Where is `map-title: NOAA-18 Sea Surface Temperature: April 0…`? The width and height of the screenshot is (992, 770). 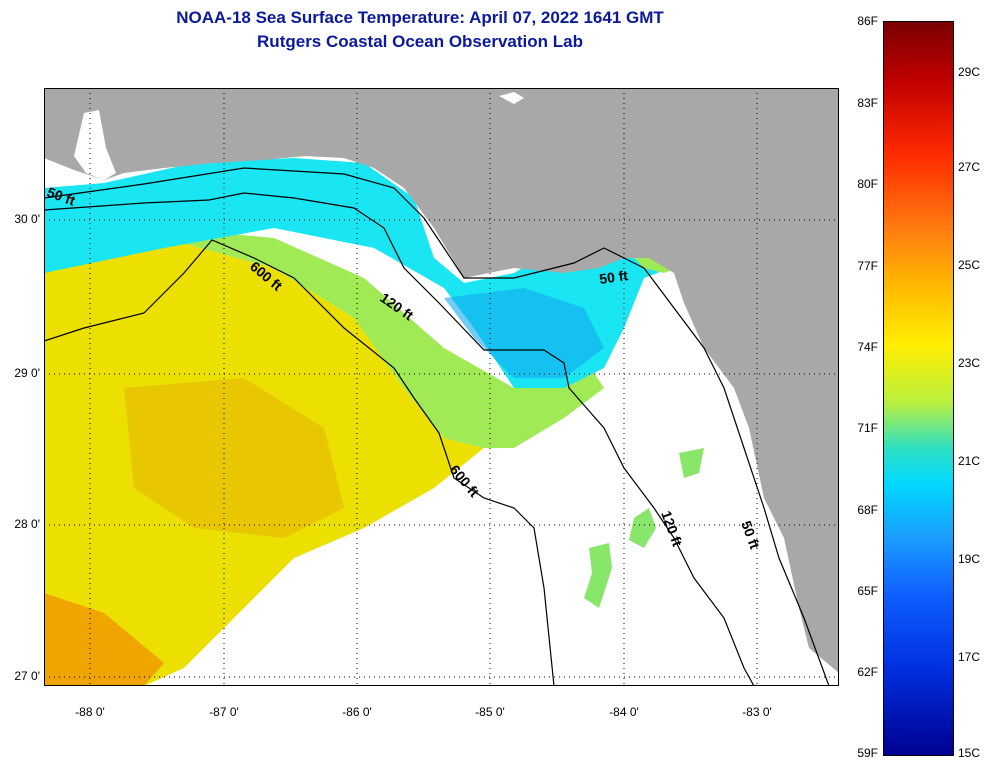 map-title: NOAA-18 Sea Surface Temperature: April 0… is located at coordinates (420, 17).